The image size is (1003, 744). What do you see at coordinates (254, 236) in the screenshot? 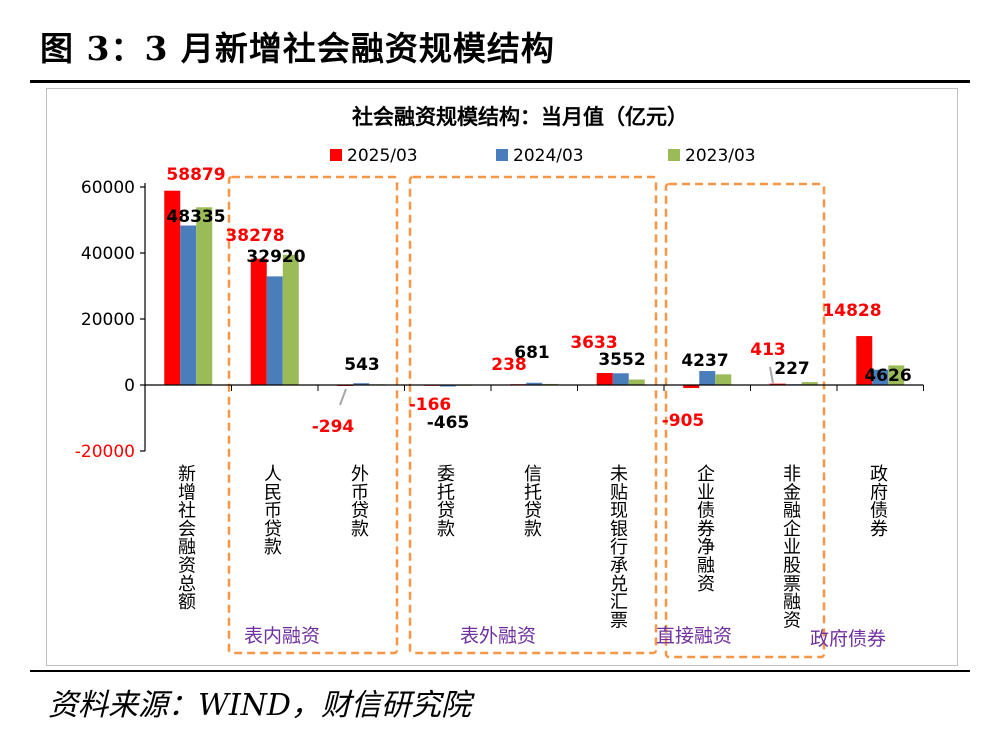
I see `data-label-1-0: 38278` at bounding box center [254, 236].